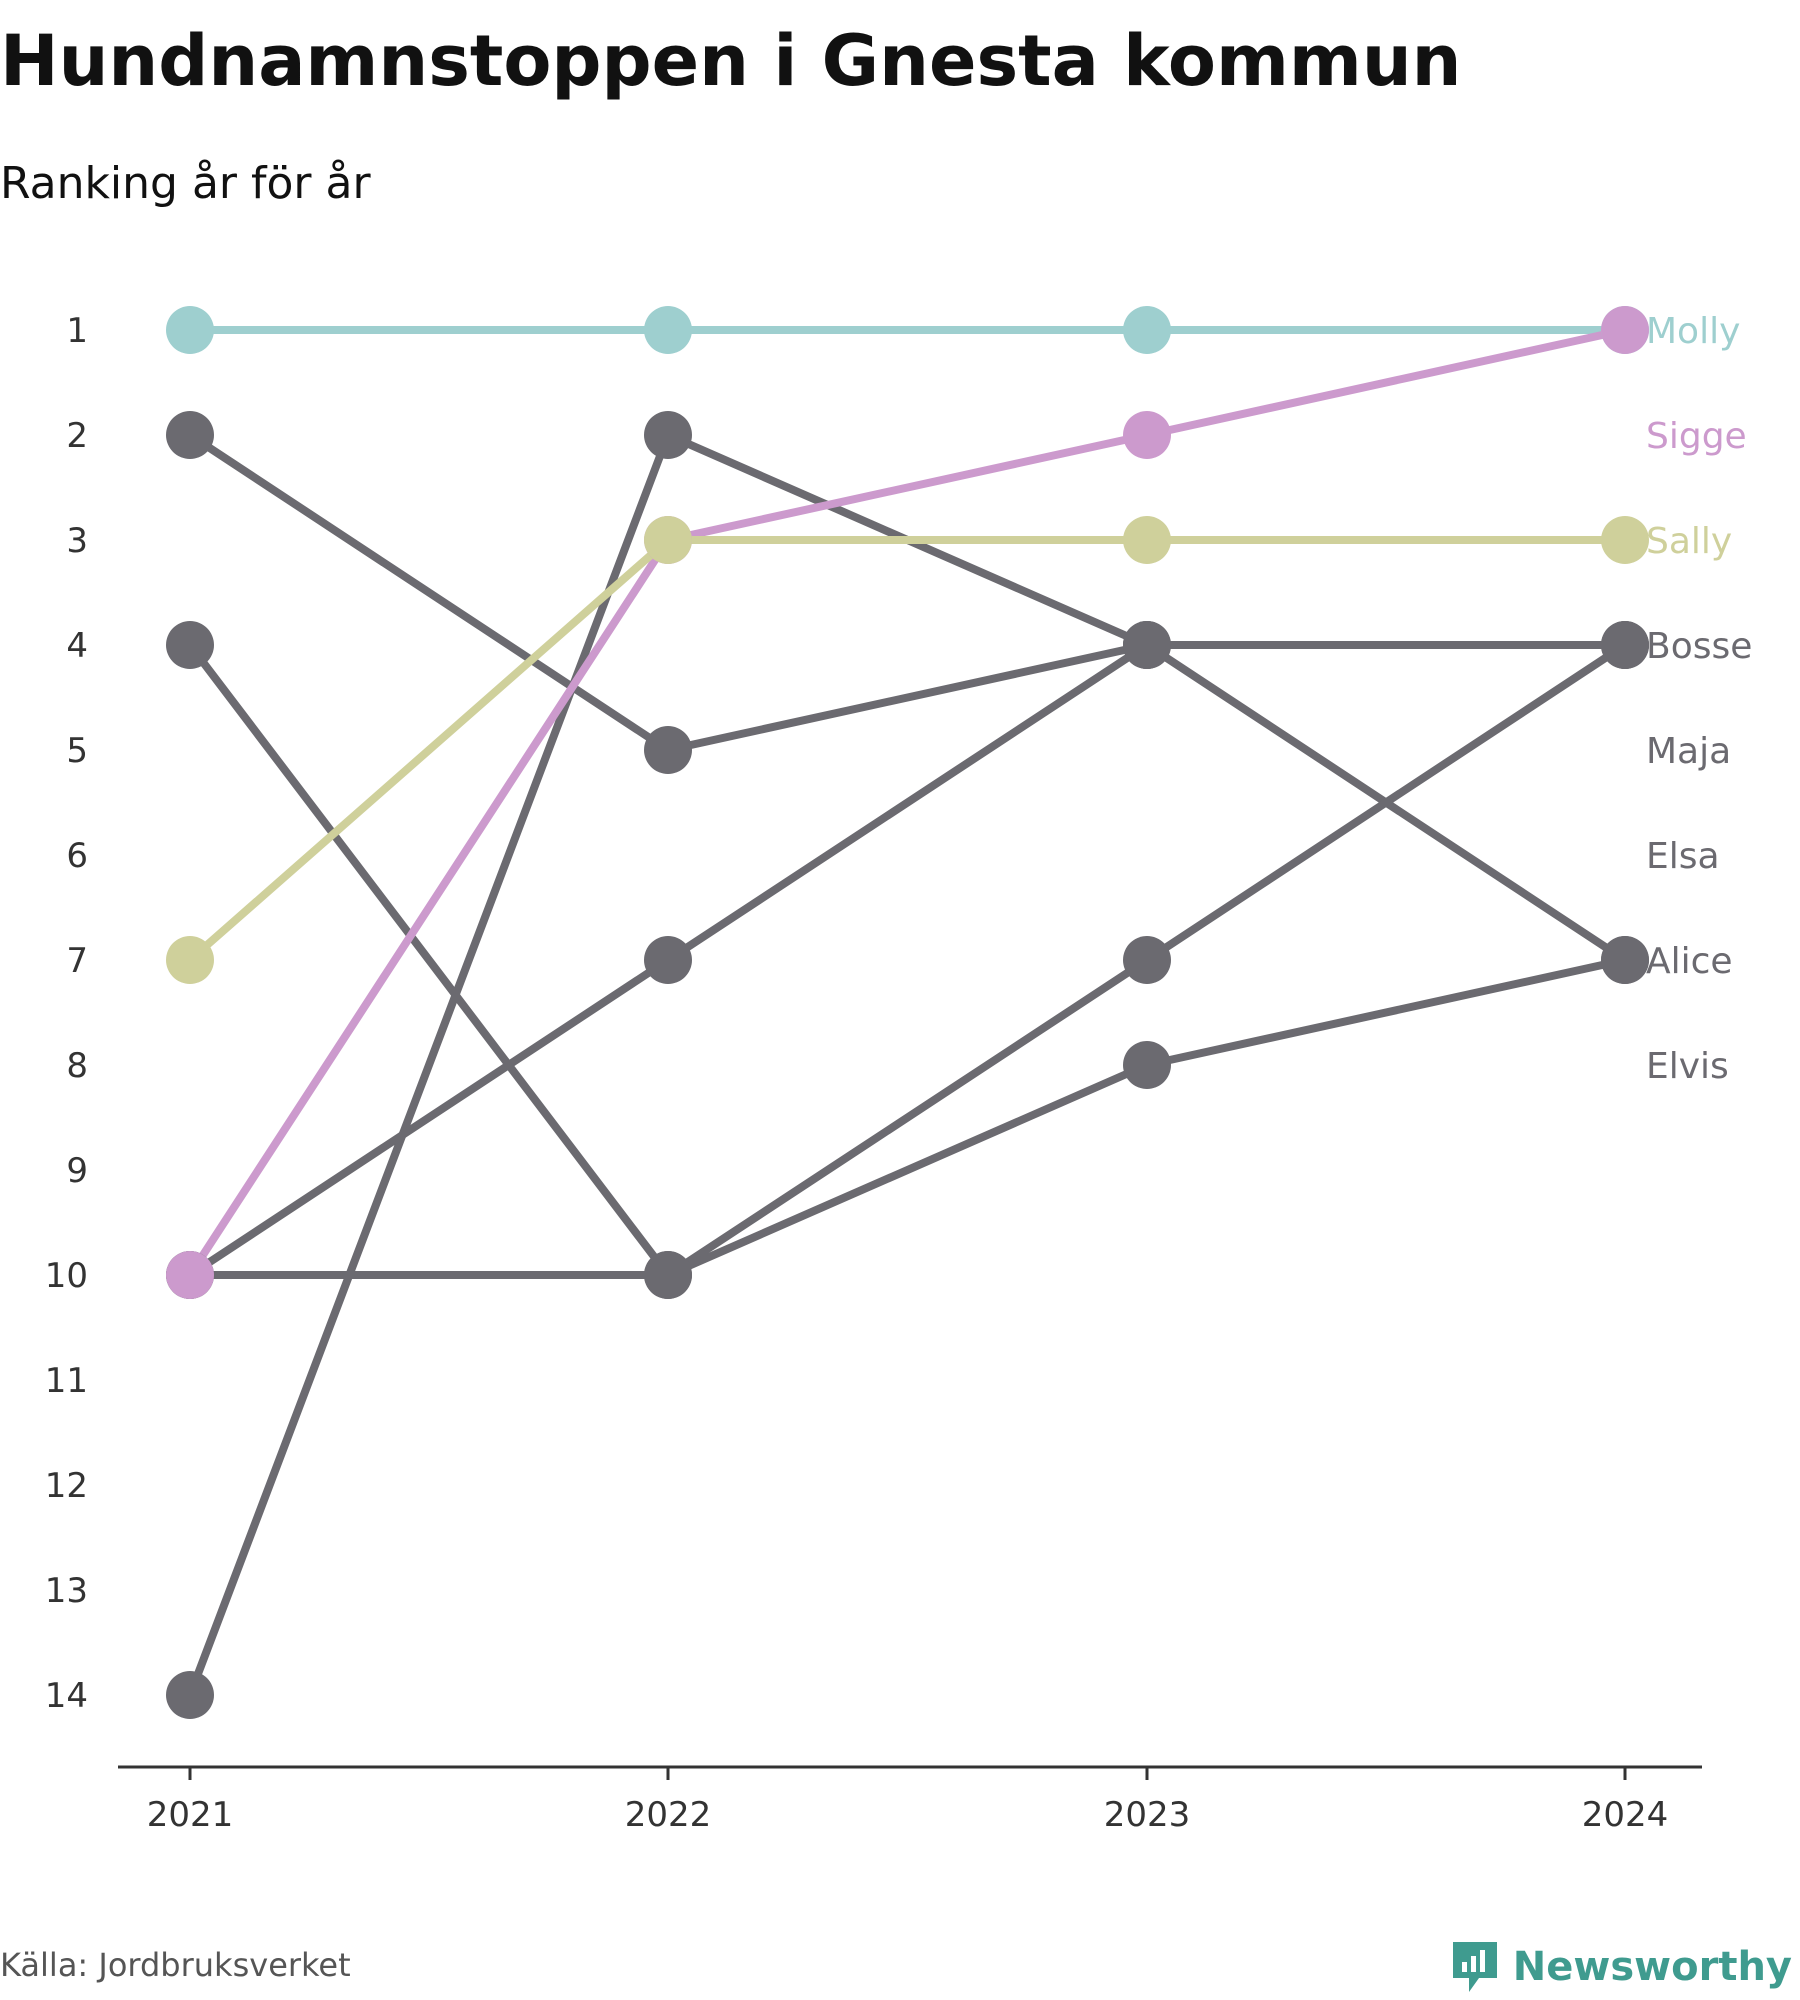 Image resolution: width=1800 pixels, height=2000 pixels. Describe the element at coordinates (668, 1275) in the screenshot. I see `point-elvis-2022` at that location.